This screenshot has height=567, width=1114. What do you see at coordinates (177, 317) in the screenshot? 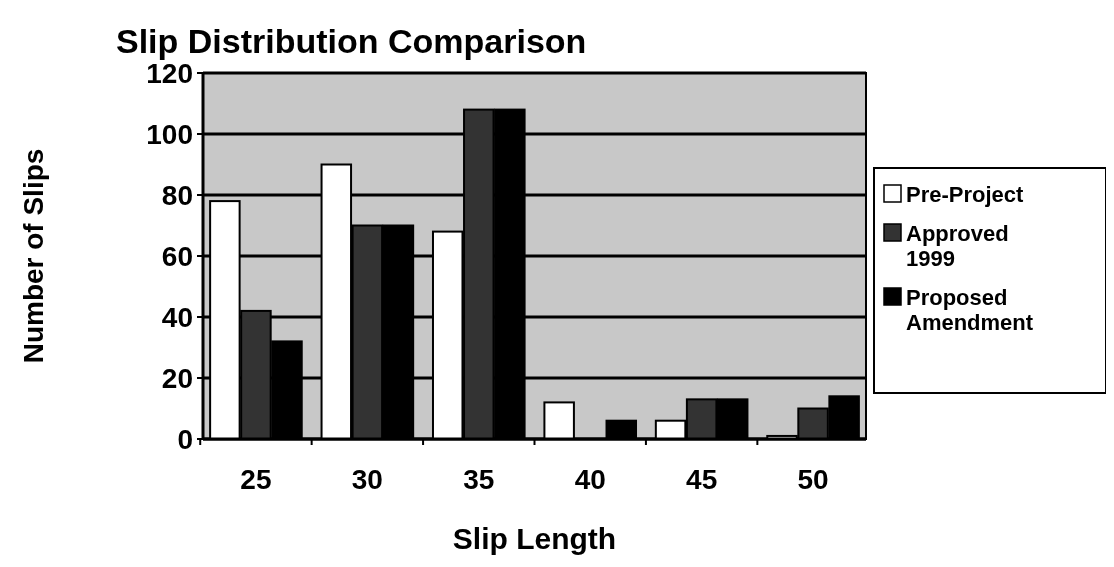
I see `y-tick-label: 40` at bounding box center [177, 317].